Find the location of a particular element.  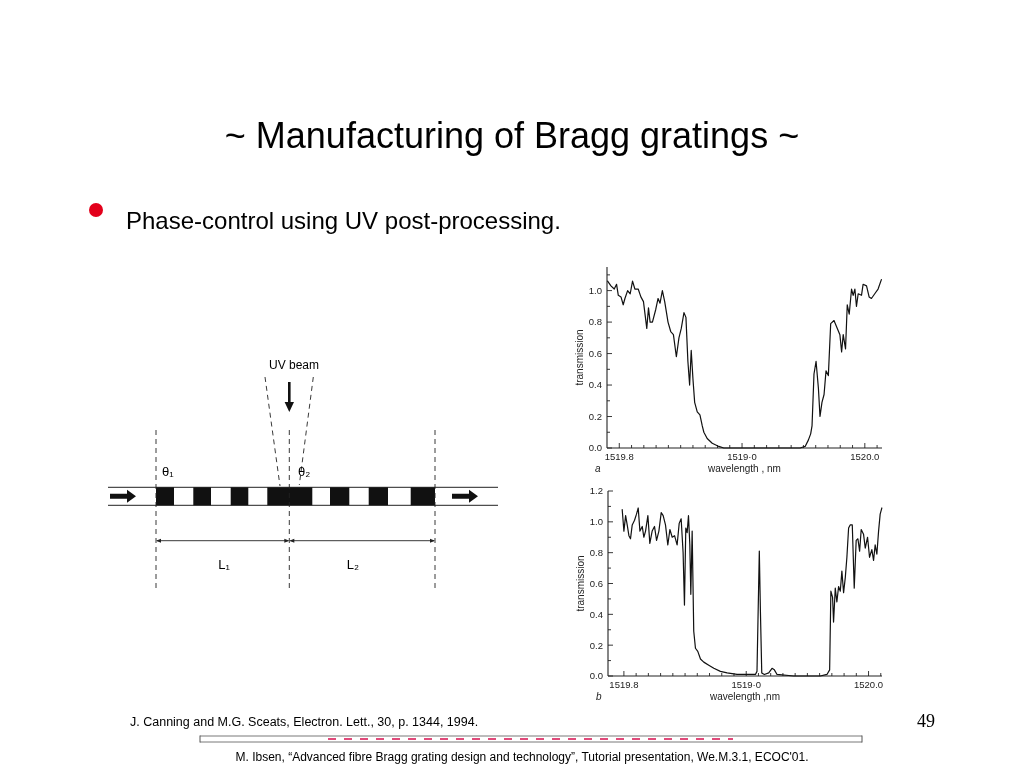

x-axis-title: wavelength , nm is located at coordinates (744, 468).